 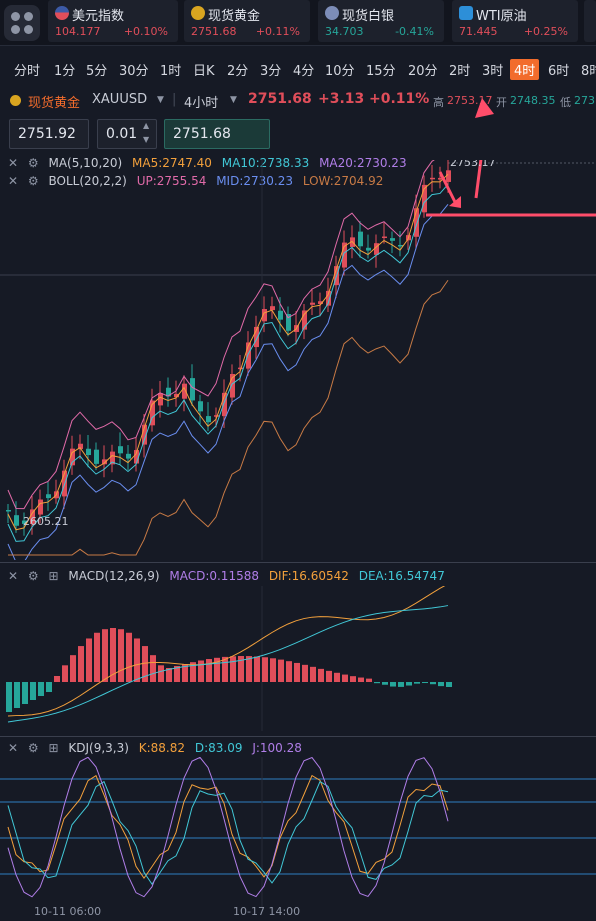 I want to click on tab-period: 1时, so click(x=171, y=71).